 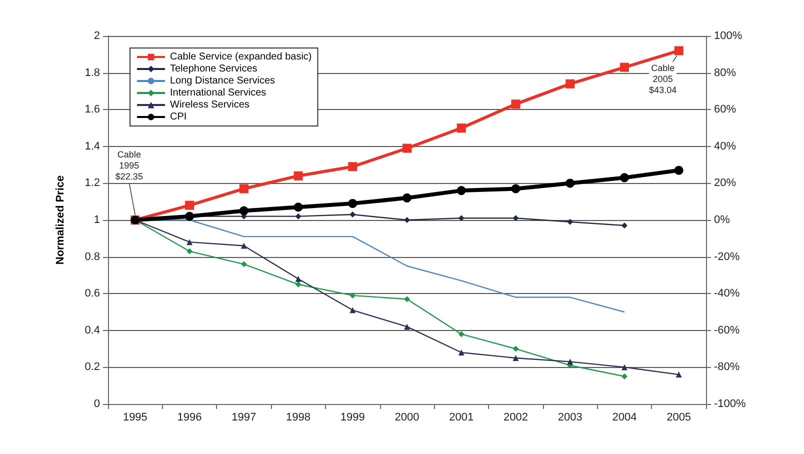 What do you see at coordinates (97, 36) in the screenshot?
I see `y-tick-label: 2` at bounding box center [97, 36].